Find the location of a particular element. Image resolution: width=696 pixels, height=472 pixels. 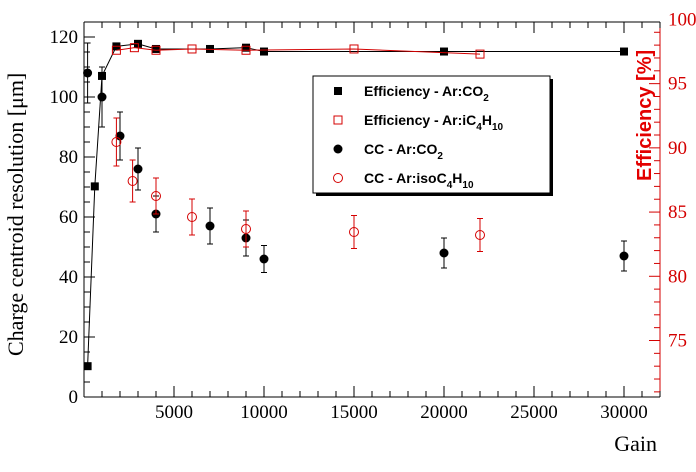

y-axis-left-label: Charge centroid resolution [μm] is located at coordinates (15, 214).